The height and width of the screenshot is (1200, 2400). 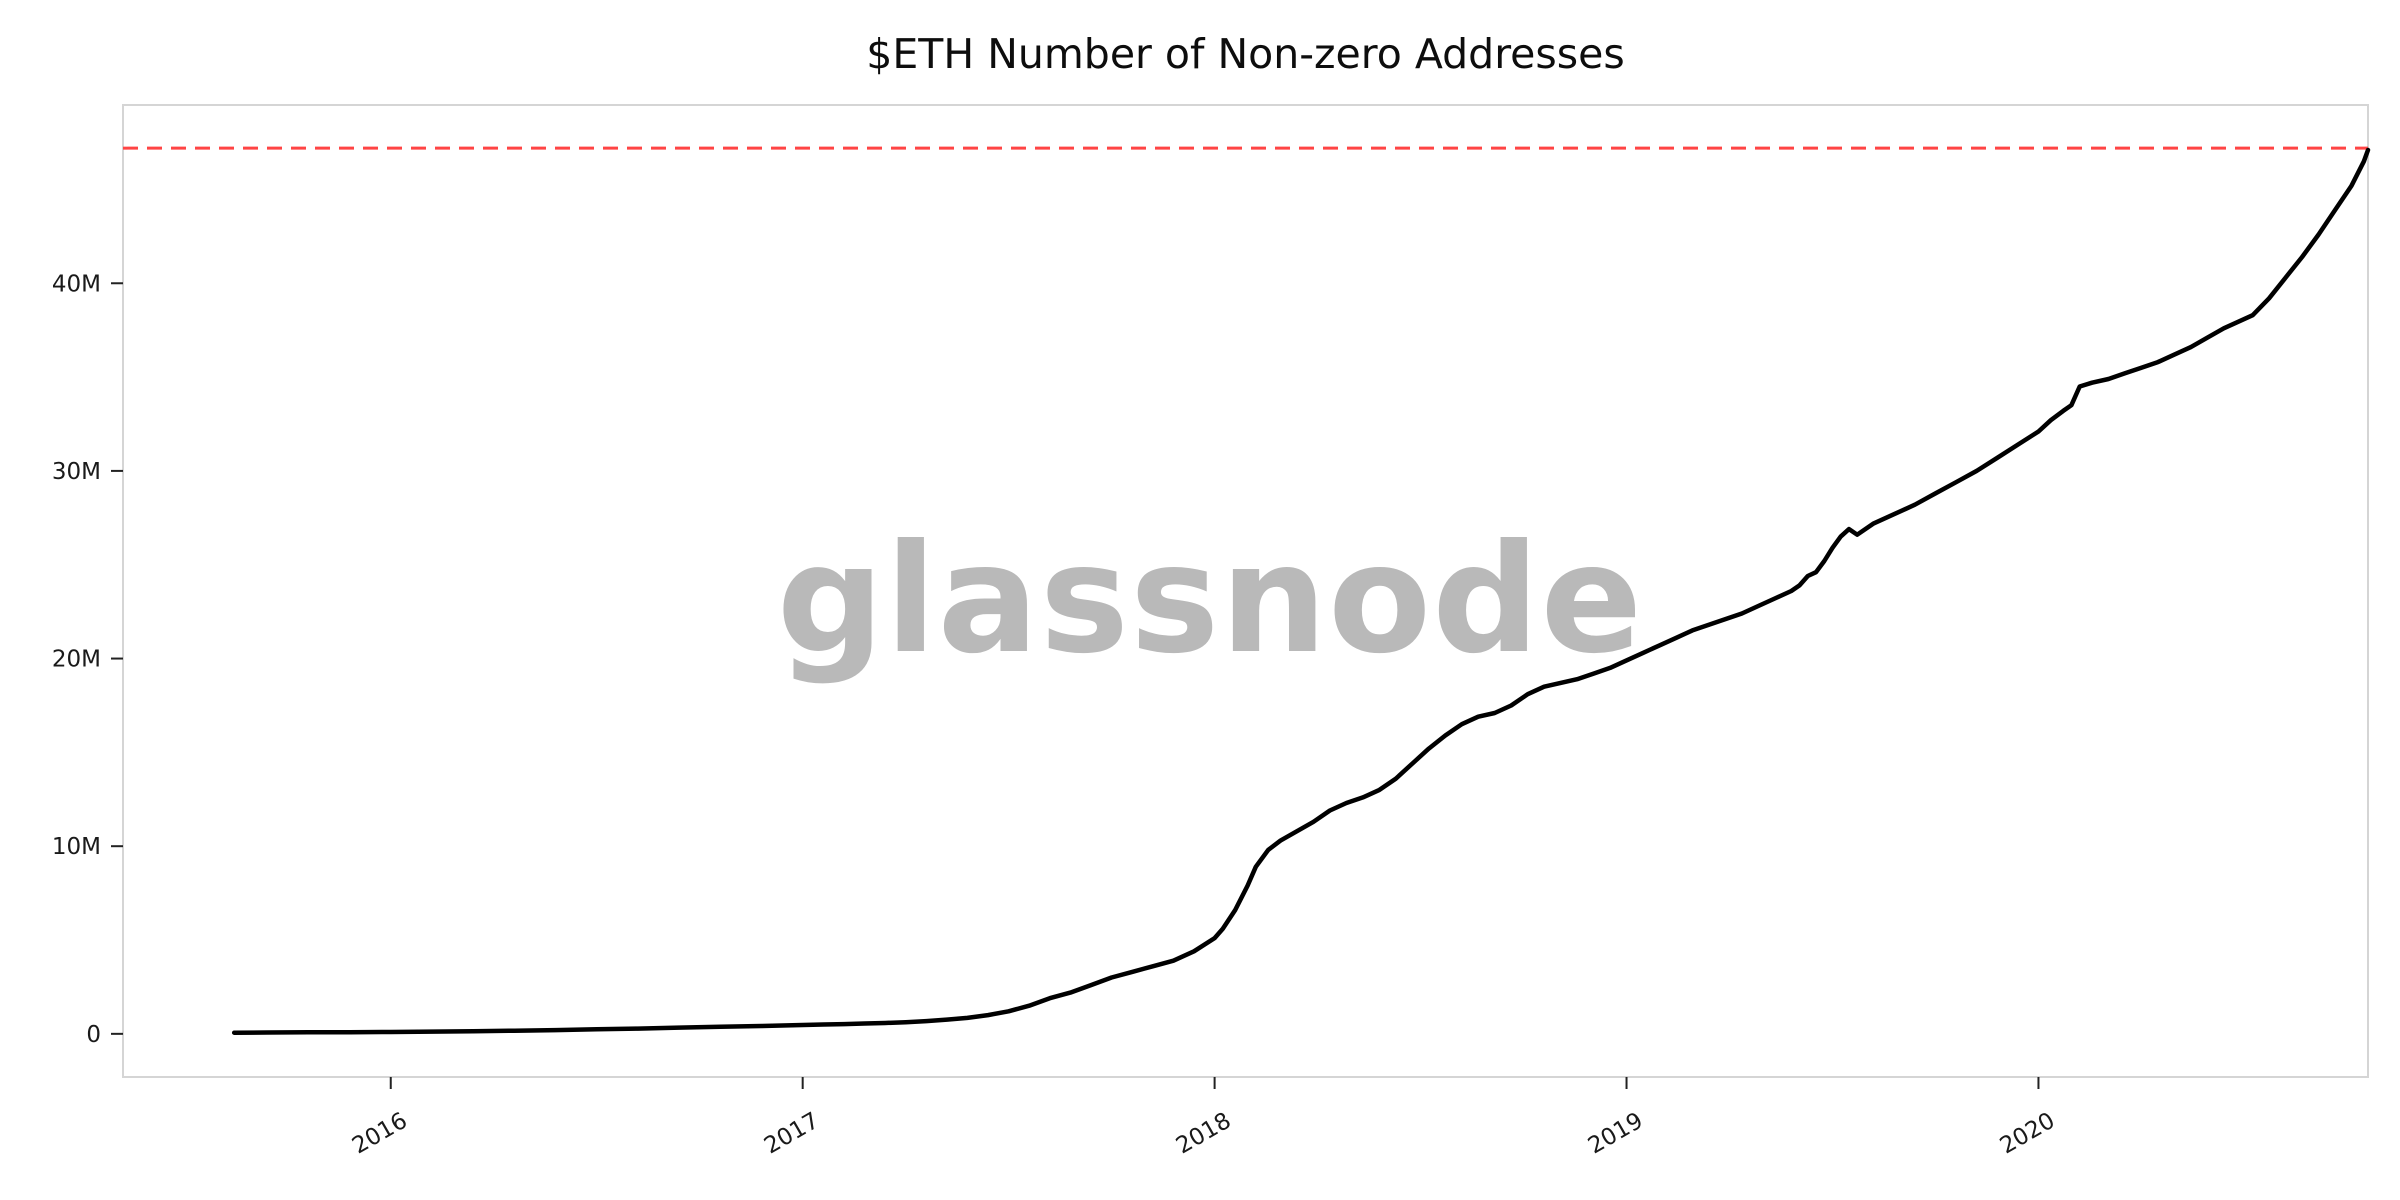 I want to click on x-tick-label: 2016, so click(x=380, y=1134).